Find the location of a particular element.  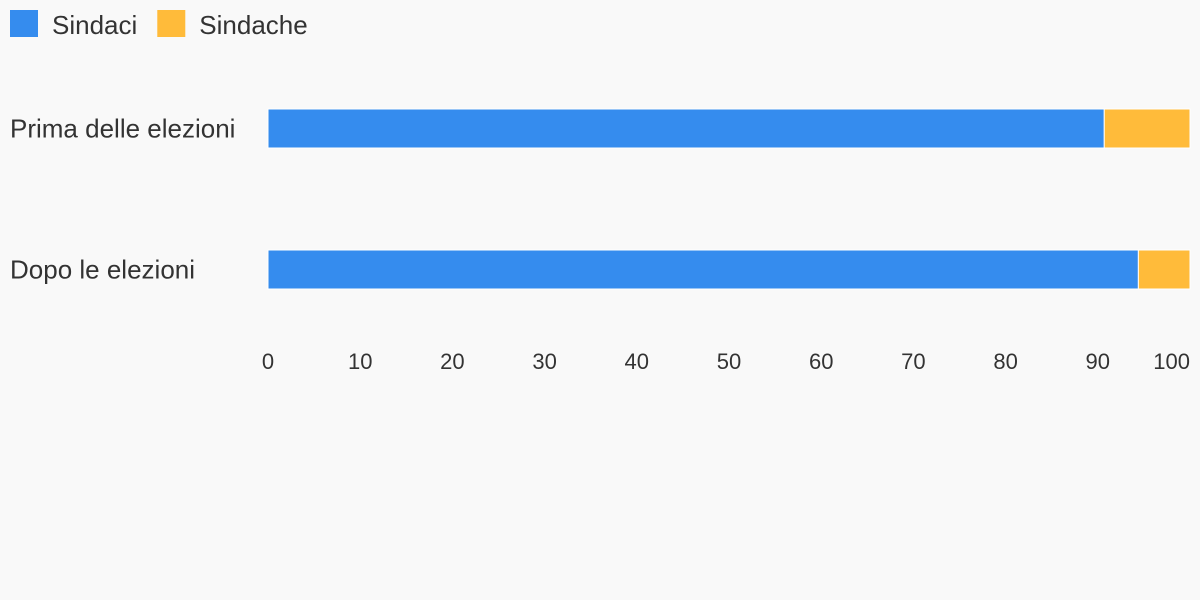

x-tick-label: 90 is located at coordinates (1098, 361).